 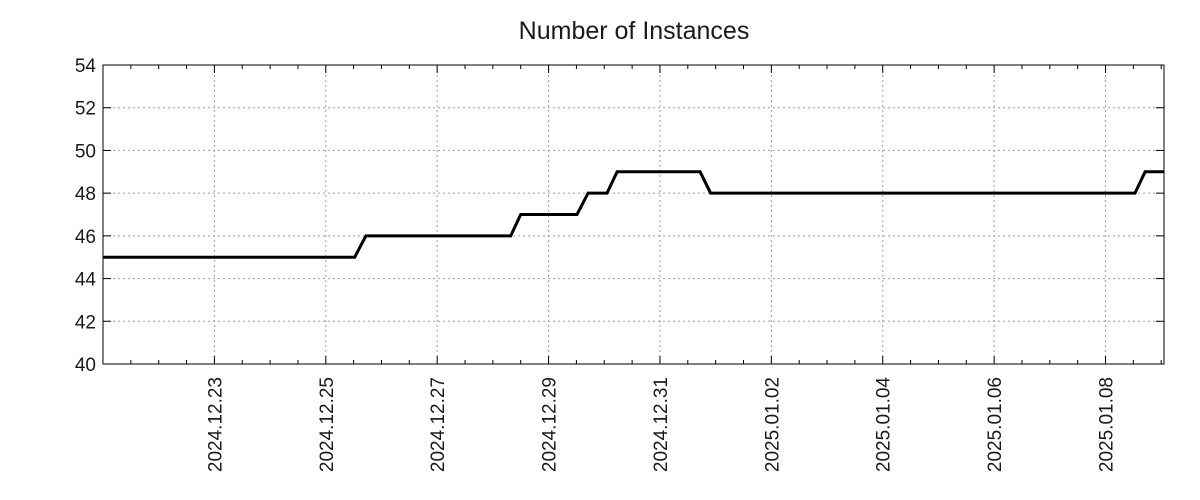 What do you see at coordinates (85, 109) in the screenshot?
I see `y-tick-label: 52` at bounding box center [85, 109].